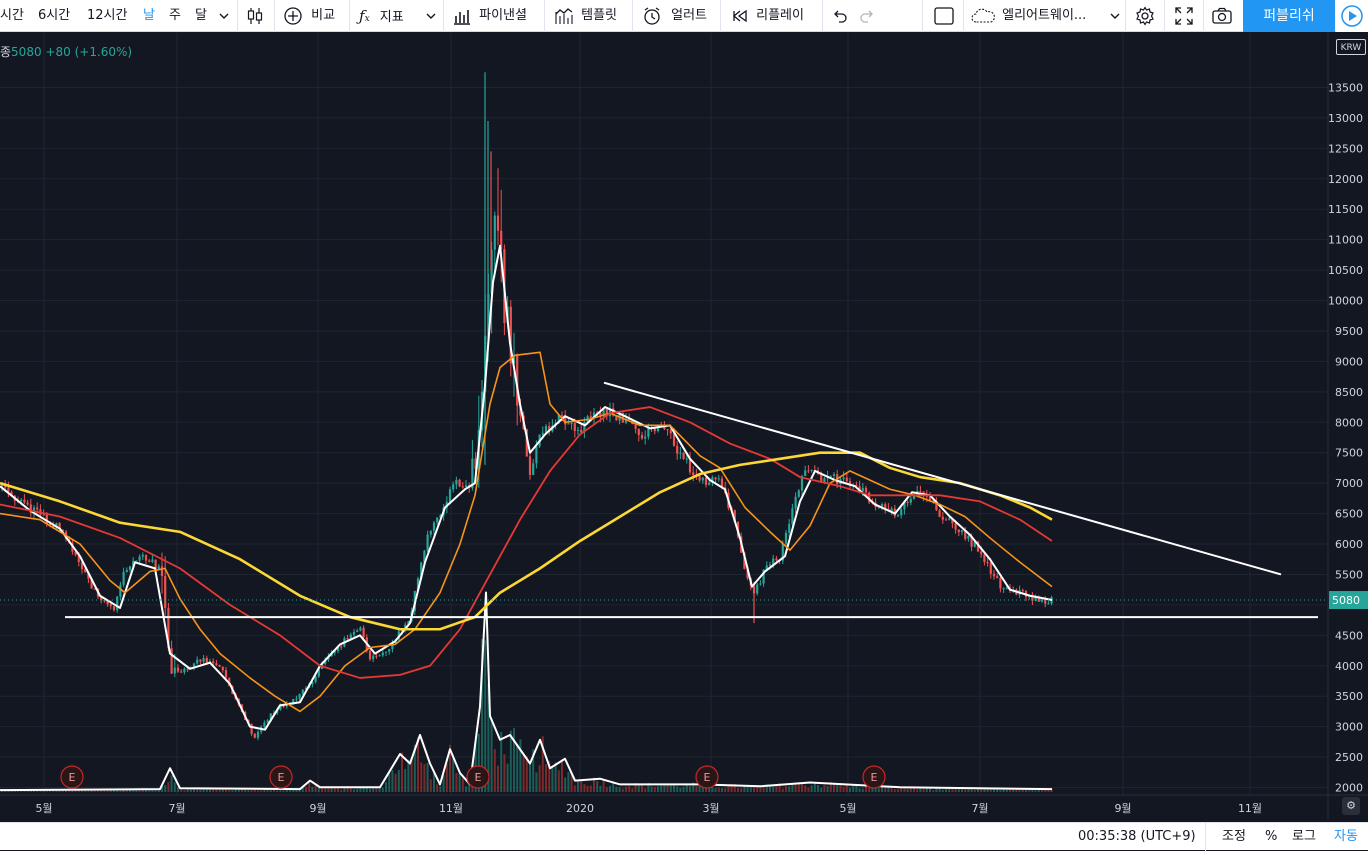 The width and height of the screenshot is (1368, 851). I want to click on price-tick-label: 9000, so click(1349, 361).